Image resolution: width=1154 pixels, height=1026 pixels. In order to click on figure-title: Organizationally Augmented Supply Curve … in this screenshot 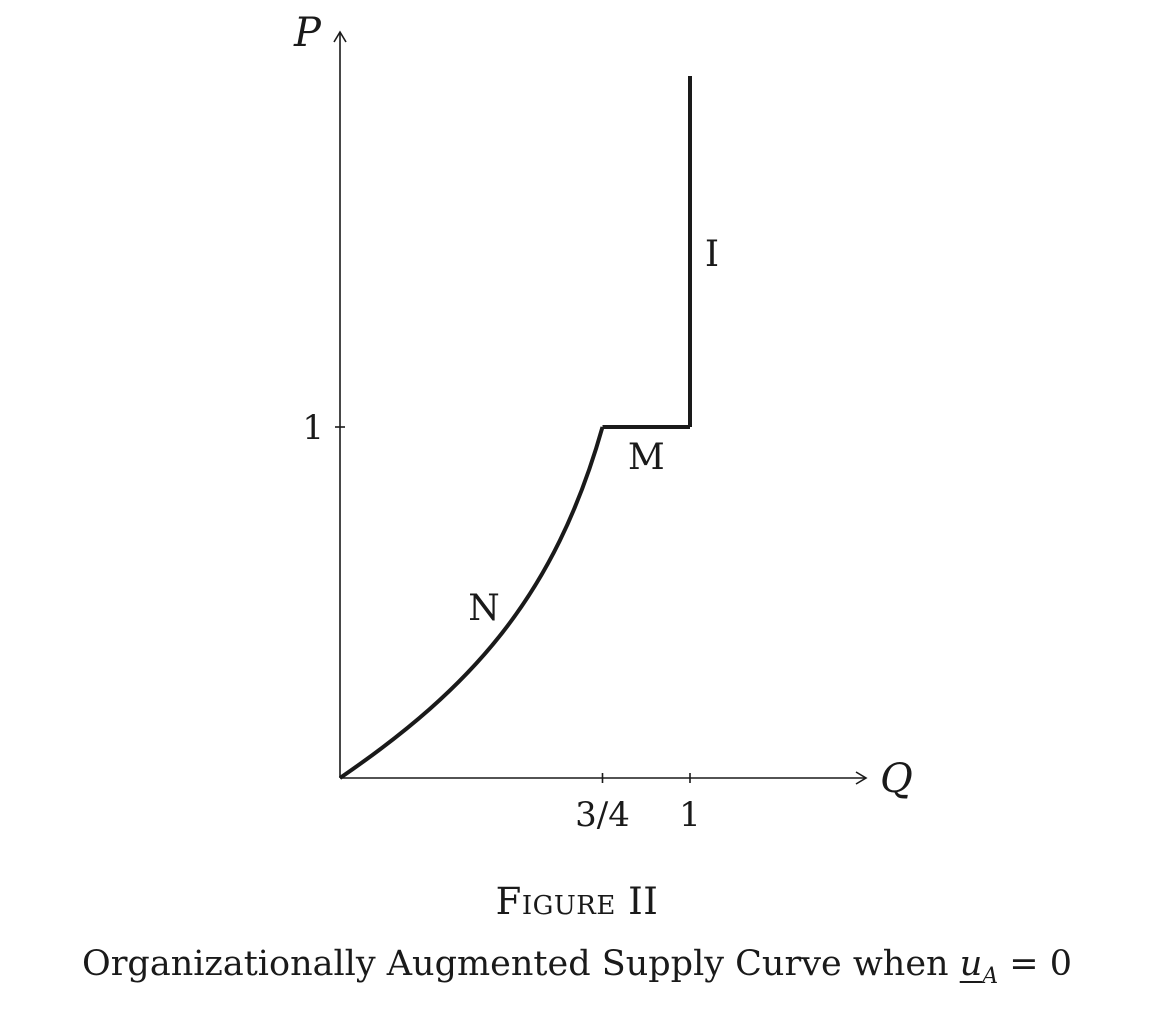, I will do `click(577, 970)`.